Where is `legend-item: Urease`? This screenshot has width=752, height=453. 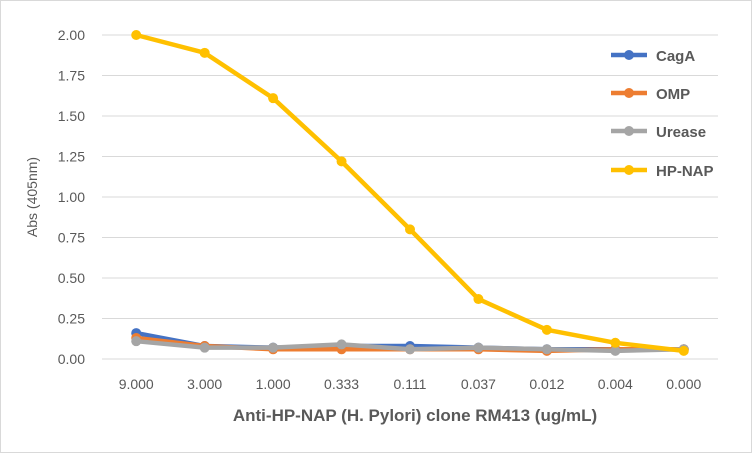 legend-item: Urease is located at coordinates (658, 132).